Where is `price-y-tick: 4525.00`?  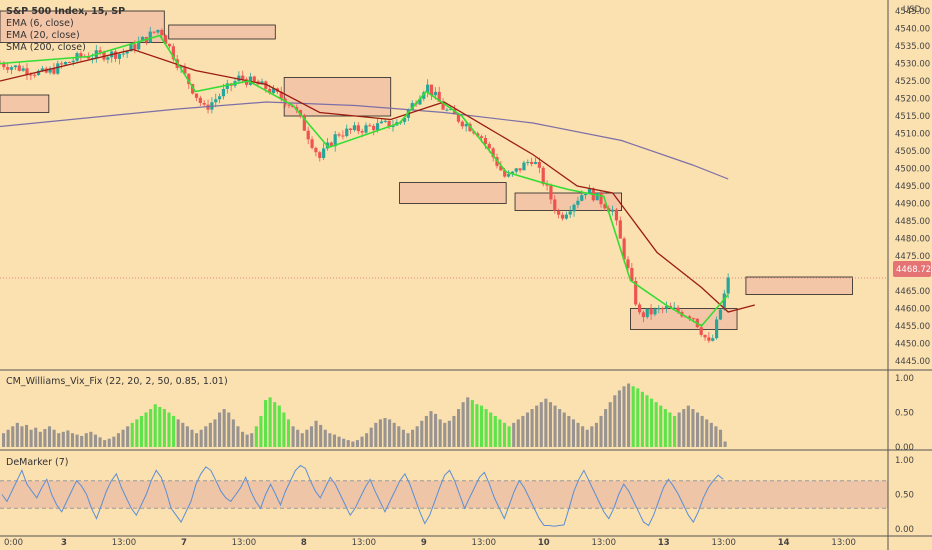
price-y-tick: 4525.00 is located at coordinates (912, 82).